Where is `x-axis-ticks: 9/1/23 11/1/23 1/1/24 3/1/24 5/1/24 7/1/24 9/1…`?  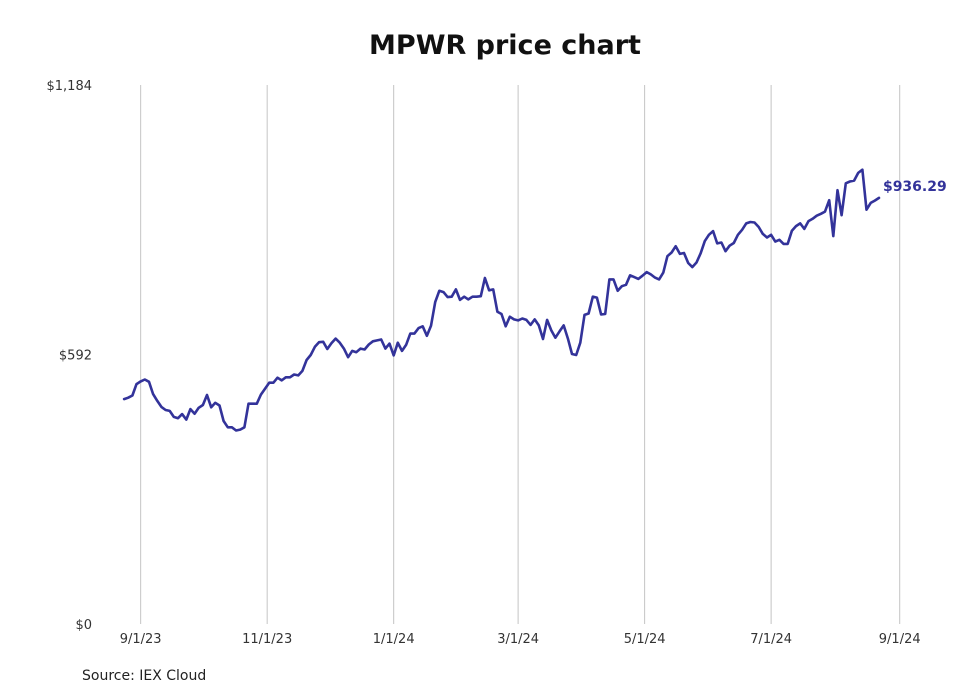 x-axis-ticks: 9/1/23 11/1/23 1/1/24 3/1/24 5/1/24 7/1/24 9/1… is located at coordinates (520, 639).